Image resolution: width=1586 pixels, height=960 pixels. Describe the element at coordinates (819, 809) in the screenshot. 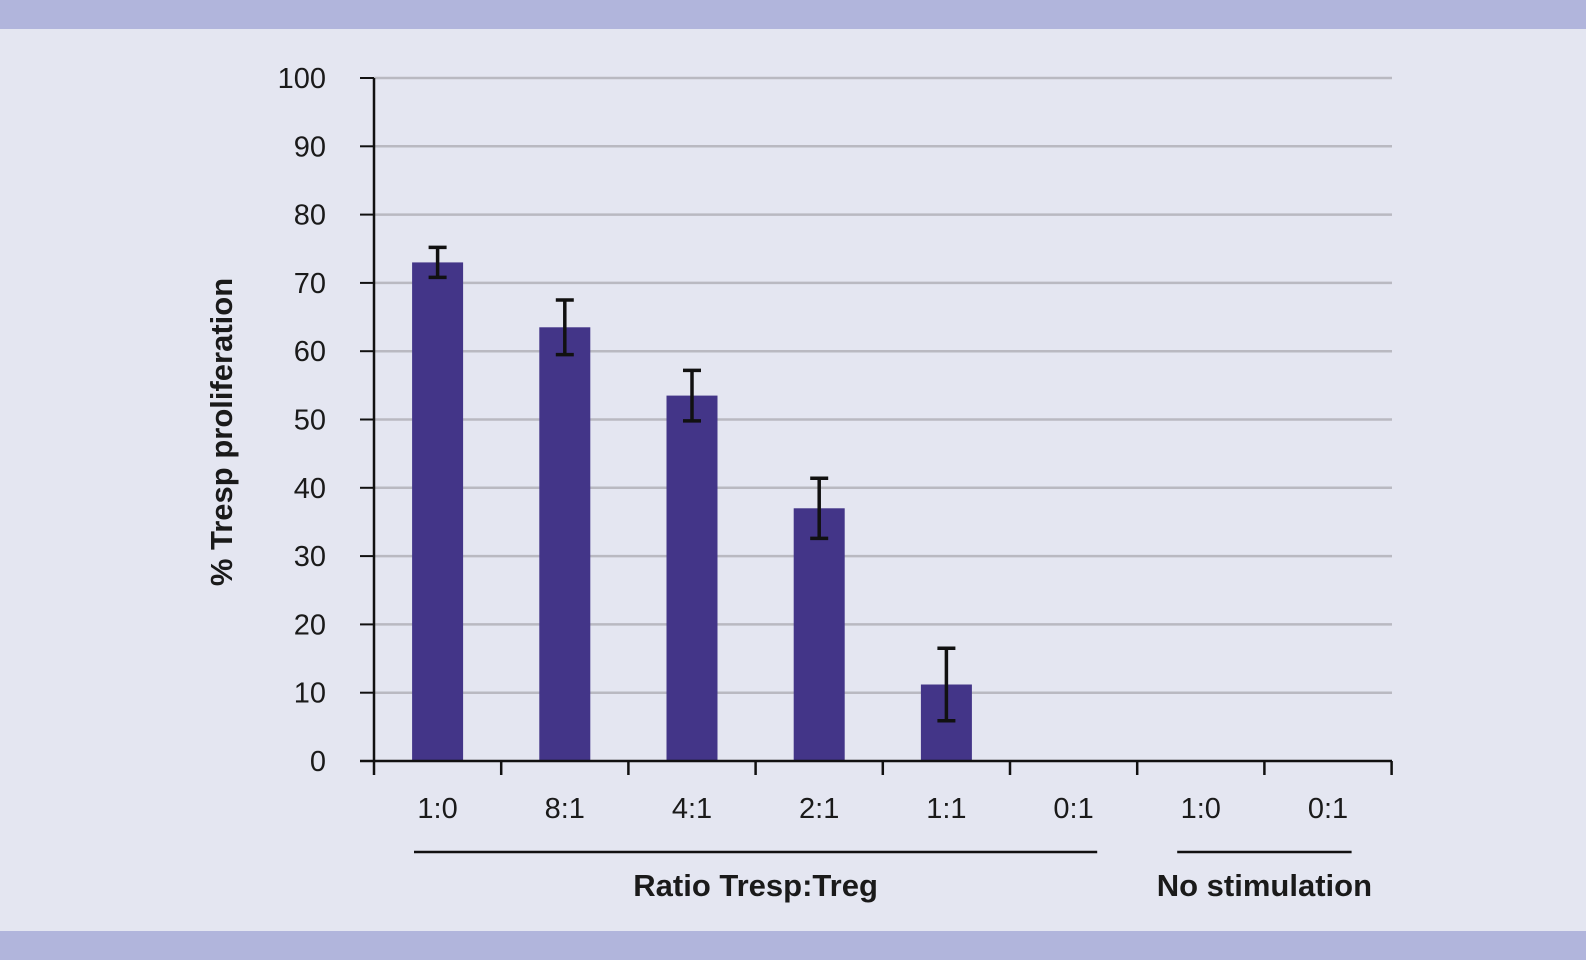

I see `x-tick-label: 2:1` at that location.